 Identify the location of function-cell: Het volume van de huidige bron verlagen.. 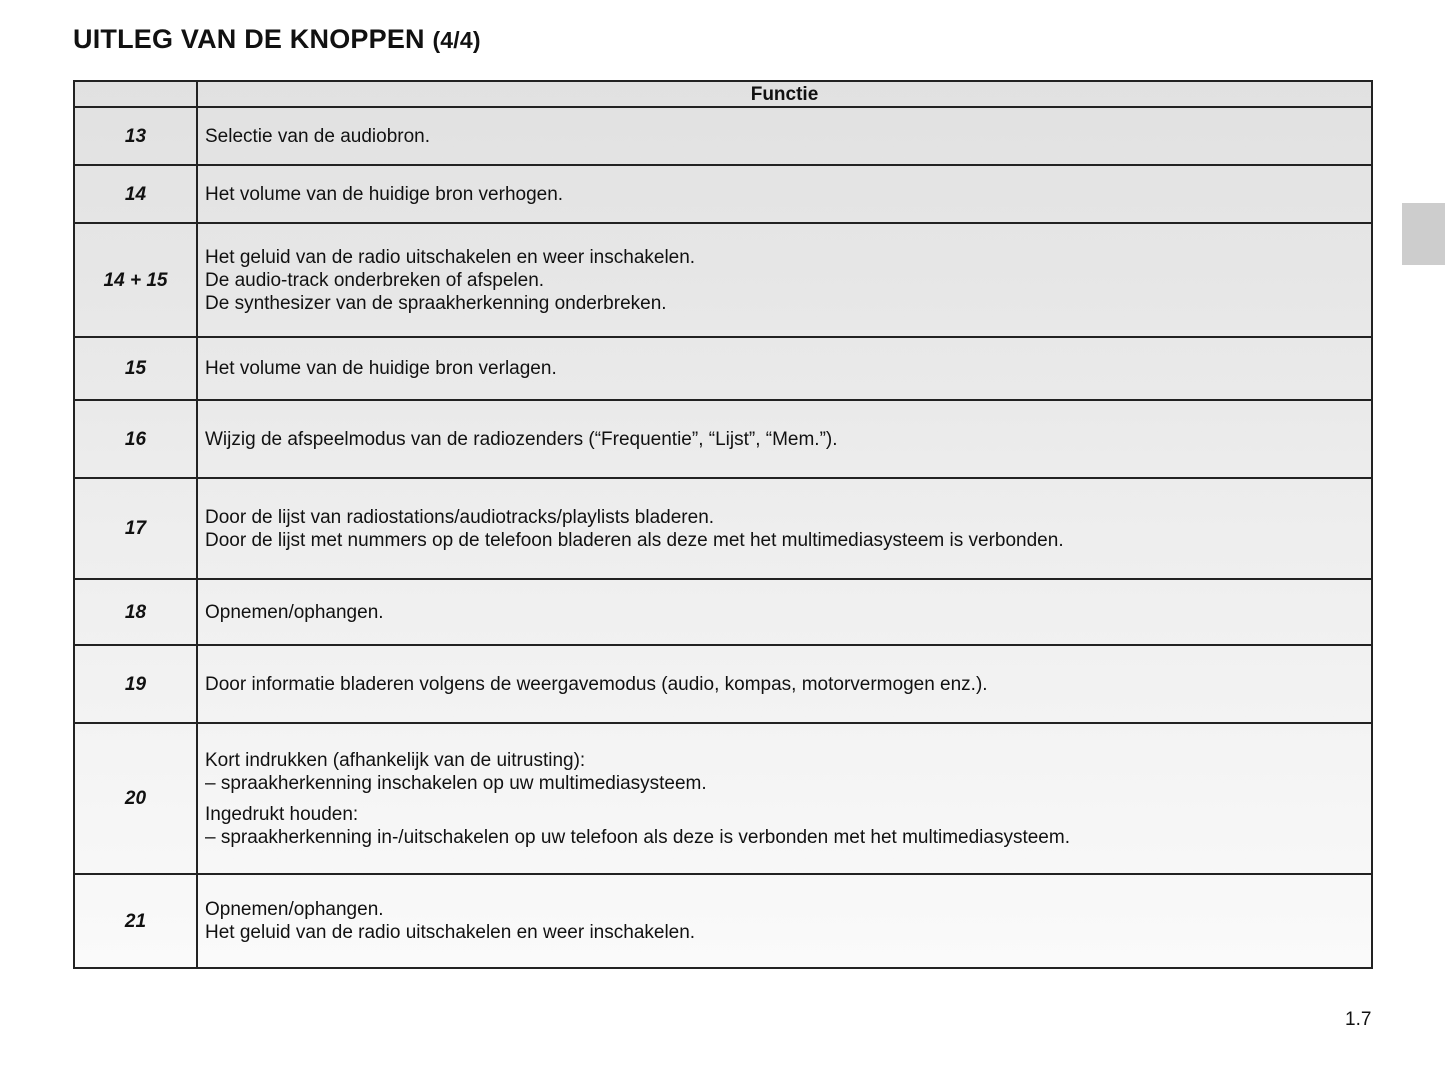
(784, 368).